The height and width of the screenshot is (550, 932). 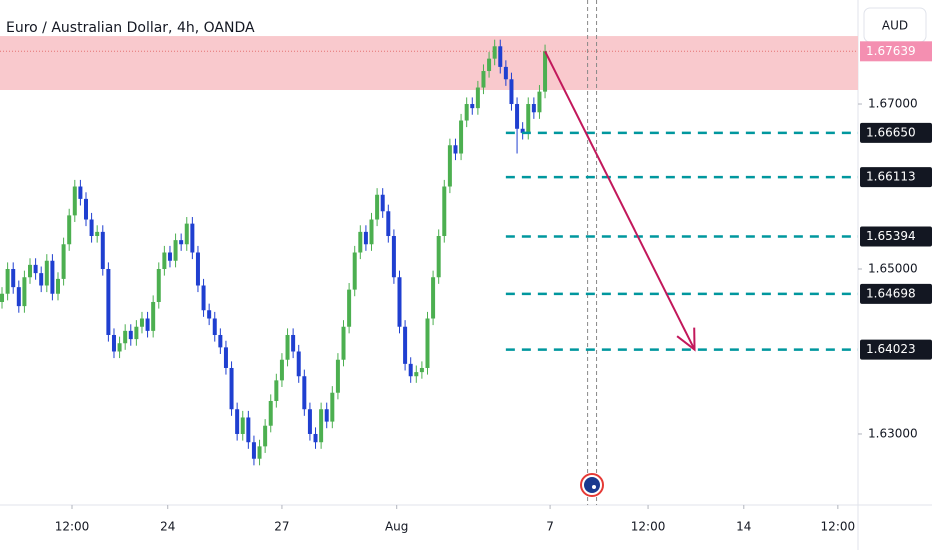 I want to click on x-tick-label: 7, so click(x=550, y=527).